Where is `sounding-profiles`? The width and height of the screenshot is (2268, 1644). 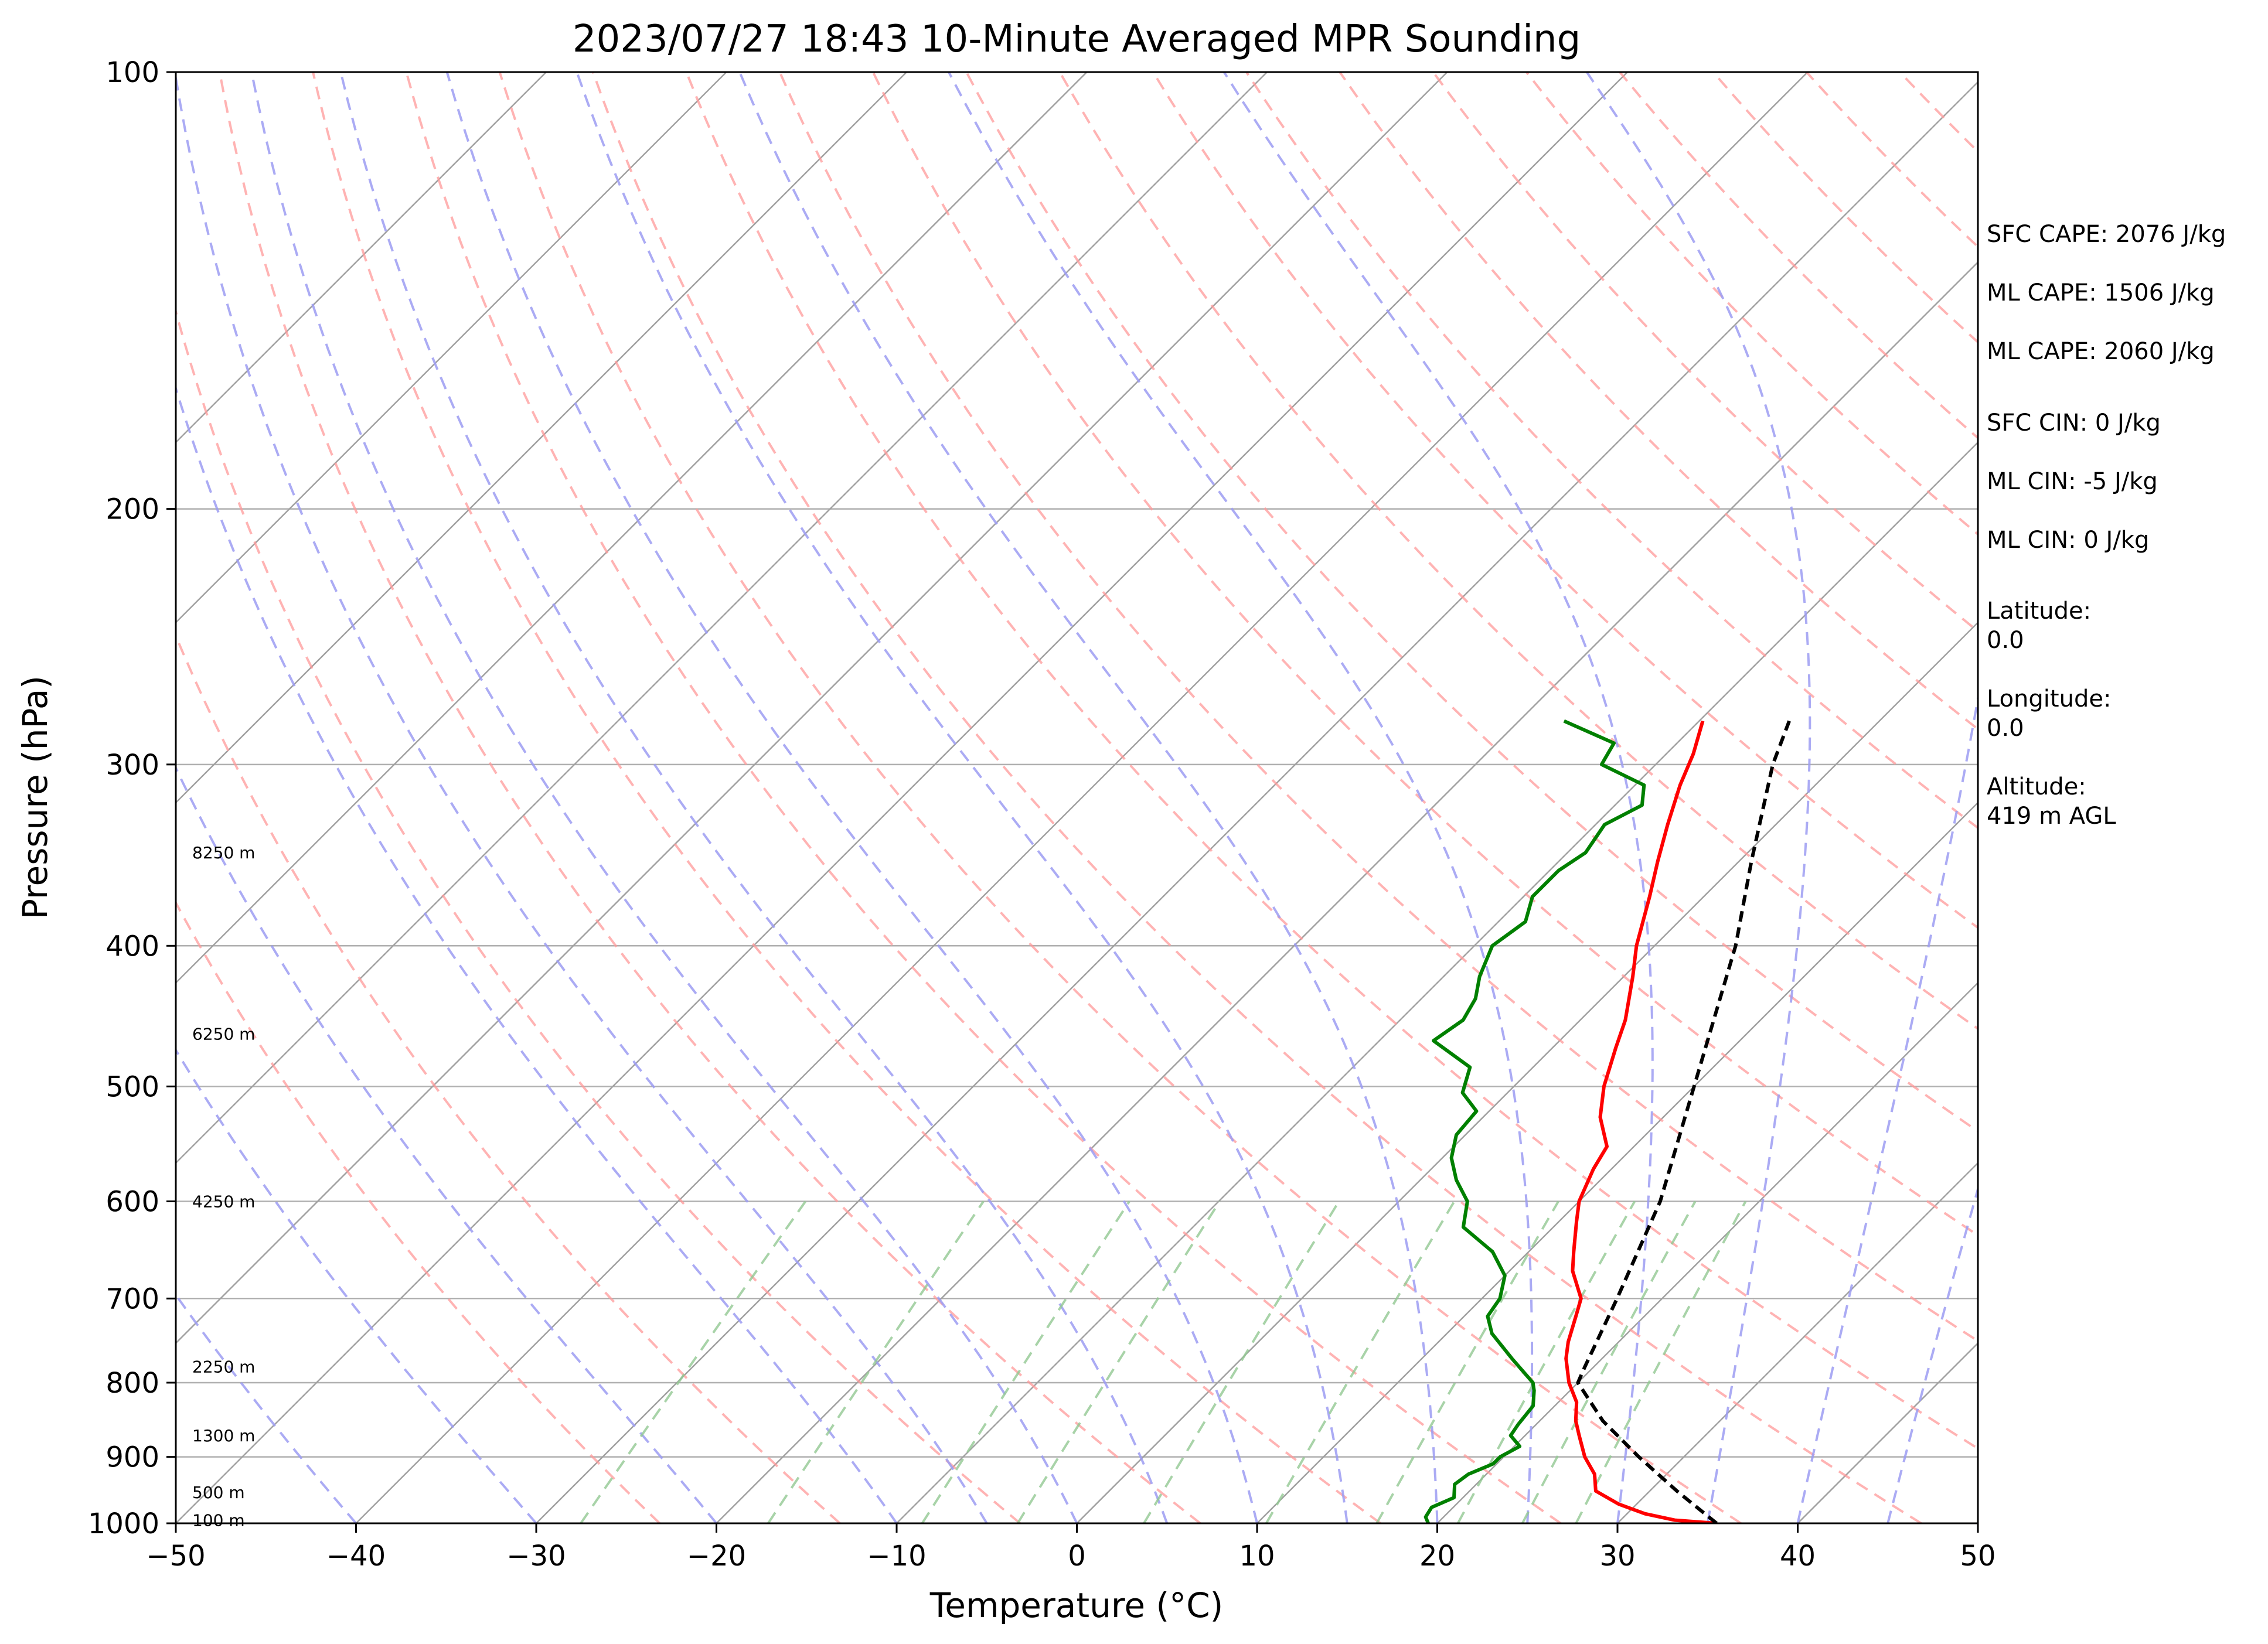
sounding-profiles is located at coordinates (1607, 1121).